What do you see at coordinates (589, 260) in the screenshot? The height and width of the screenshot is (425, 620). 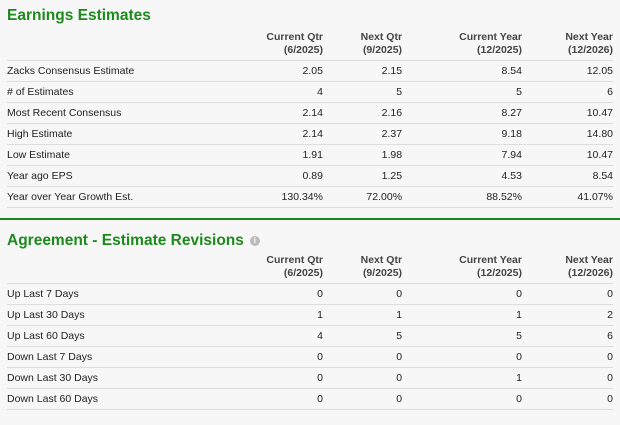 I see `column-label: Next Year` at bounding box center [589, 260].